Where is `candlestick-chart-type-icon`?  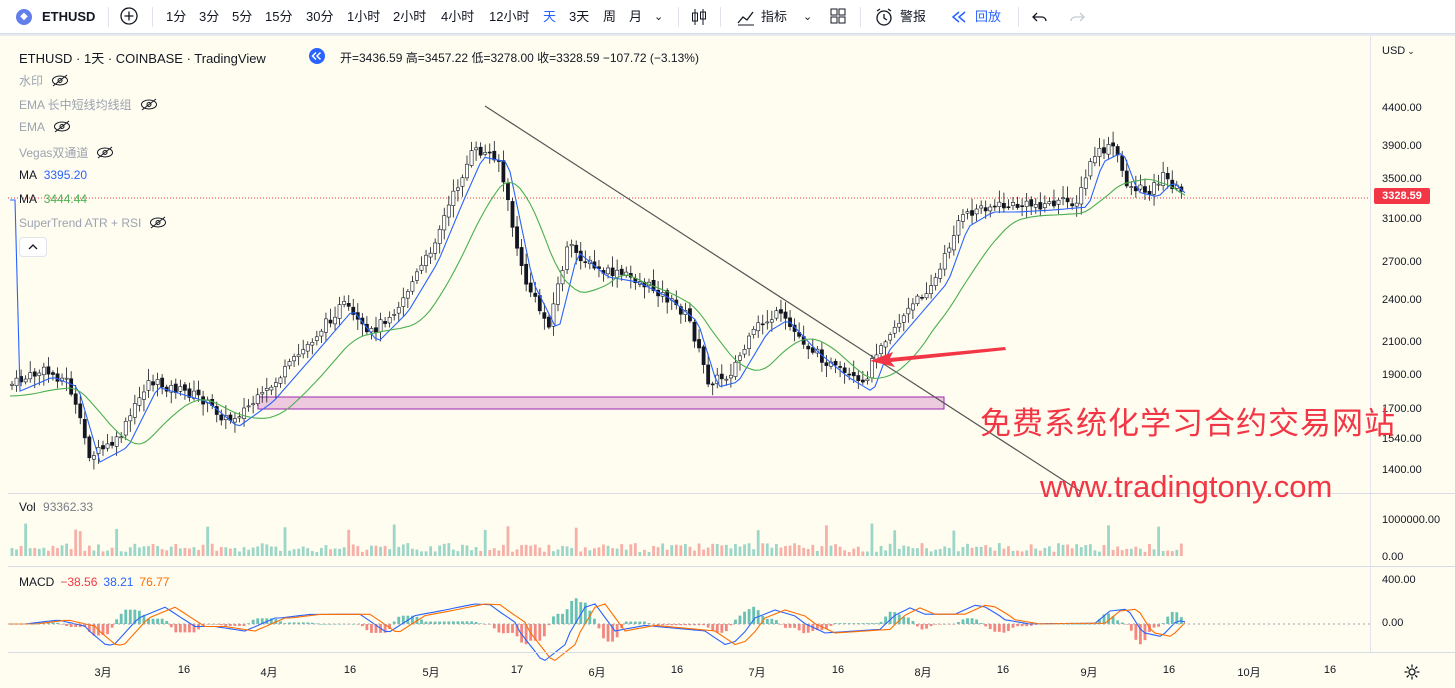 candlestick-chart-type-icon is located at coordinates (699, 17).